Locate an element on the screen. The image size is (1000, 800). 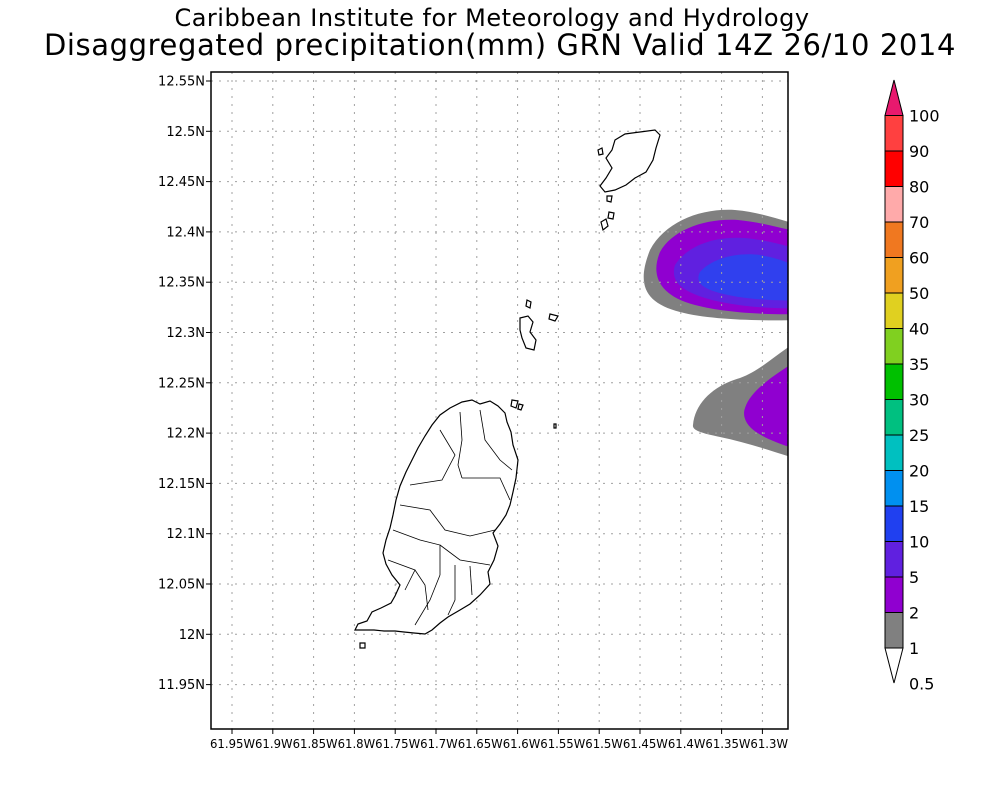
legend-top-arrow is located at coordinates (894, 97).